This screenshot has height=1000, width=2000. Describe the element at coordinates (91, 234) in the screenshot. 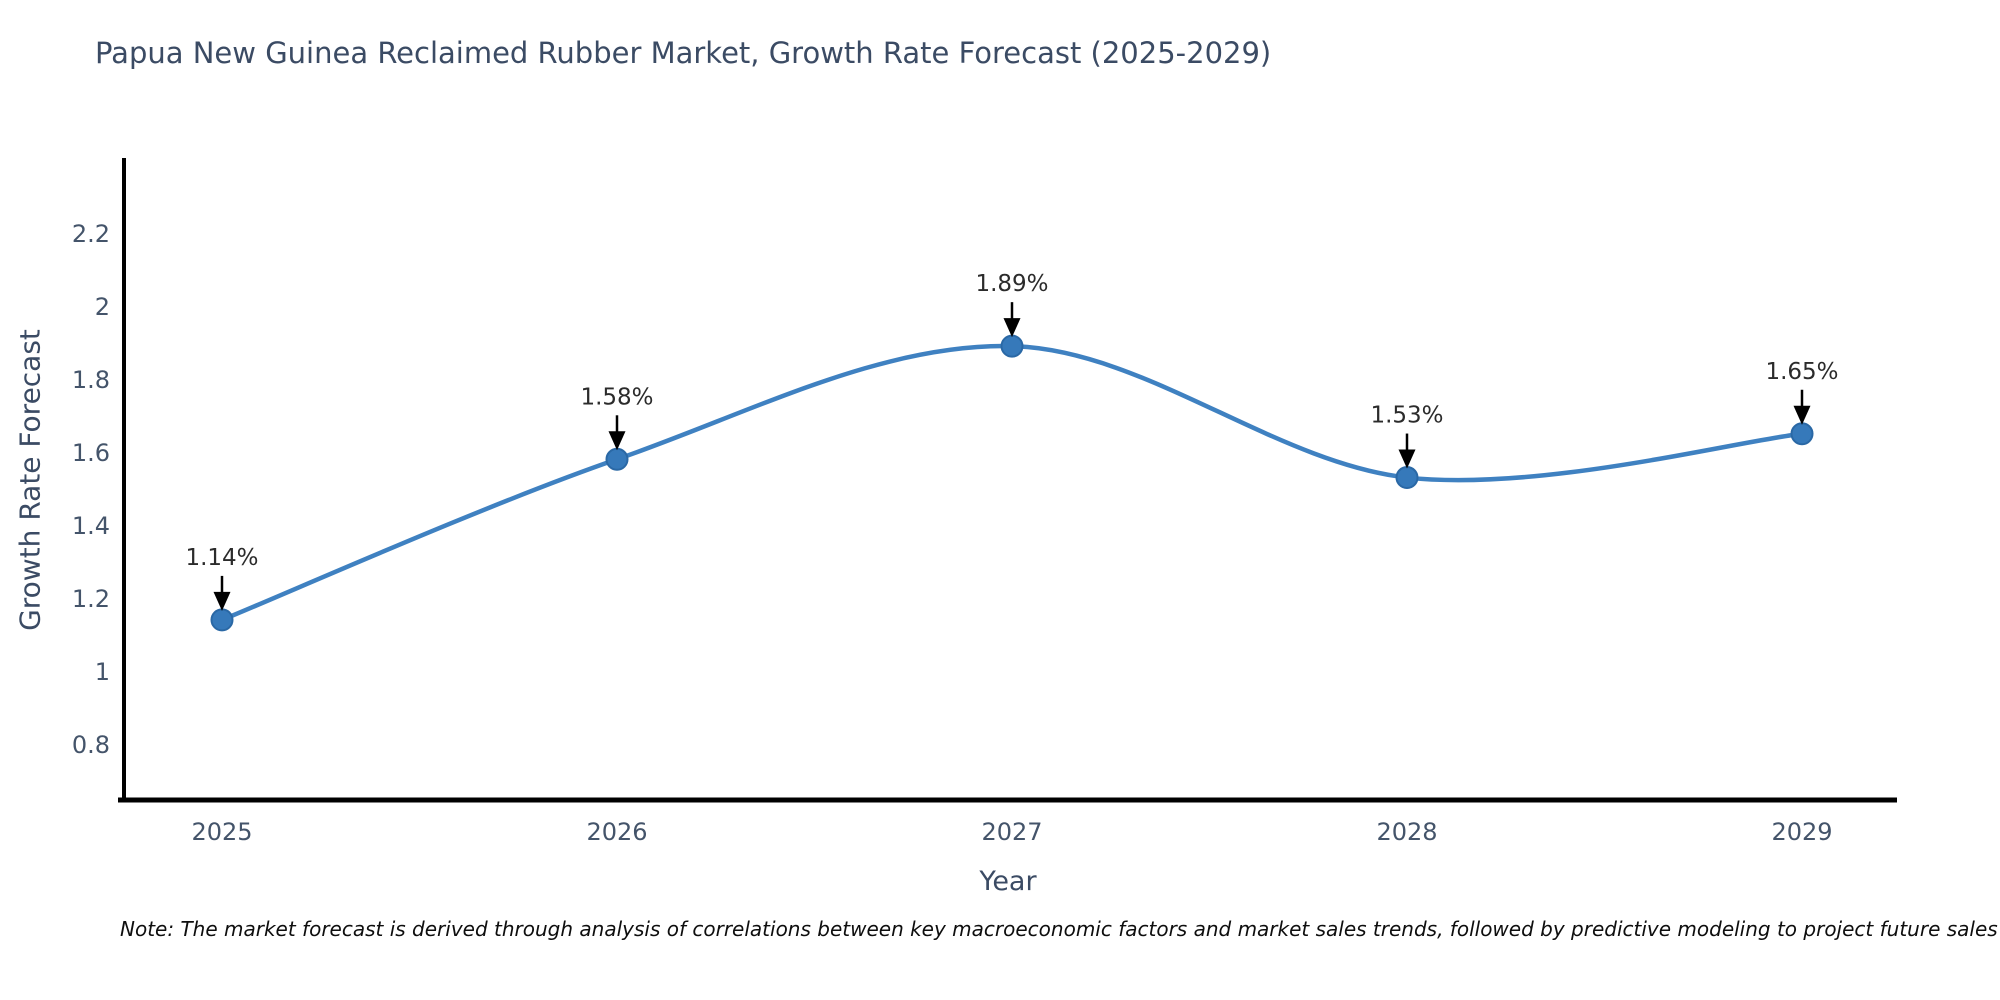

I see `y-tick-label: 2.2` at that location.